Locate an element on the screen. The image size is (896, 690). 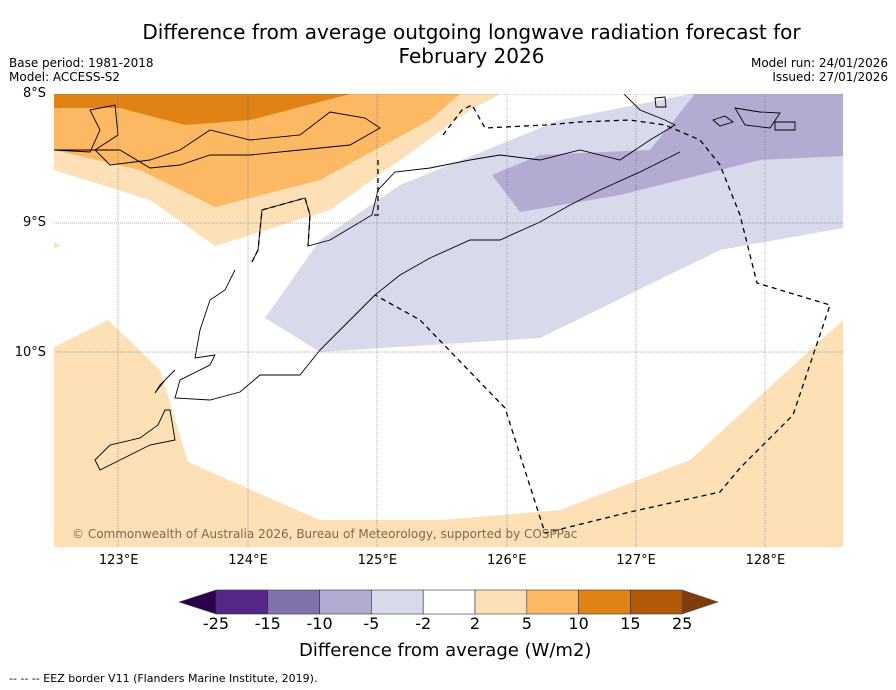
model-run: Model run: 24/01/2026 is located at coordinates (819, 63).